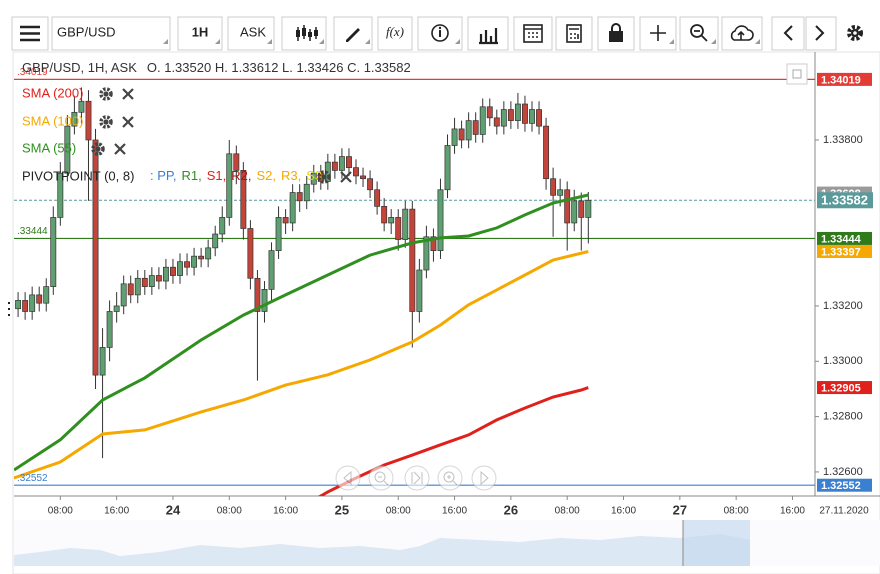  What do you see at coordinates (217, 175) in the screenshot?
I see `pivot-part: S1,` at bounding box center [217, 175].